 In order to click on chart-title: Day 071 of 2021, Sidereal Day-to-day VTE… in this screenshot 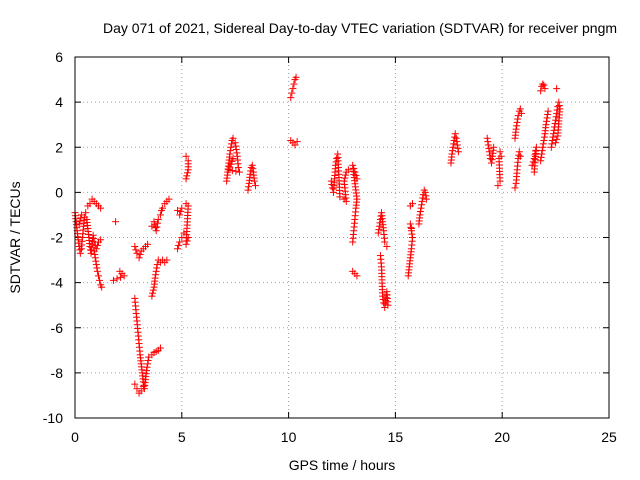, I will do `click(360, 28)`.